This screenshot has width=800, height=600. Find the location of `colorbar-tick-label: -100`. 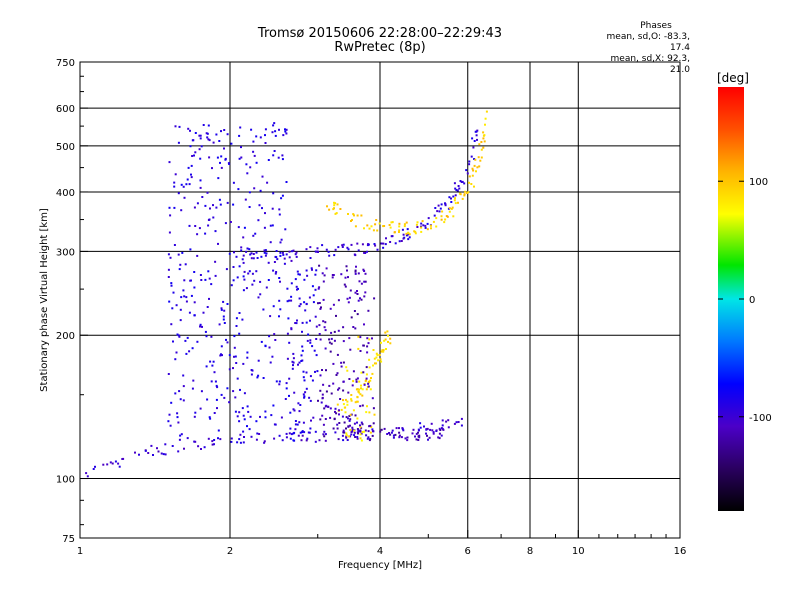

colorbar-tick-label: -100 is located at coordinates (760, 418).